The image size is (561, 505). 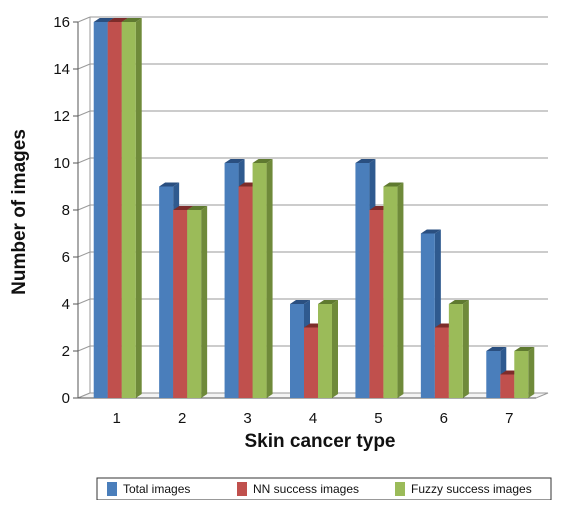 What do you see at coordinates (61, 116) in the screenshot?
I see `y-tick-label: 12` at bounding box center [61, 116].